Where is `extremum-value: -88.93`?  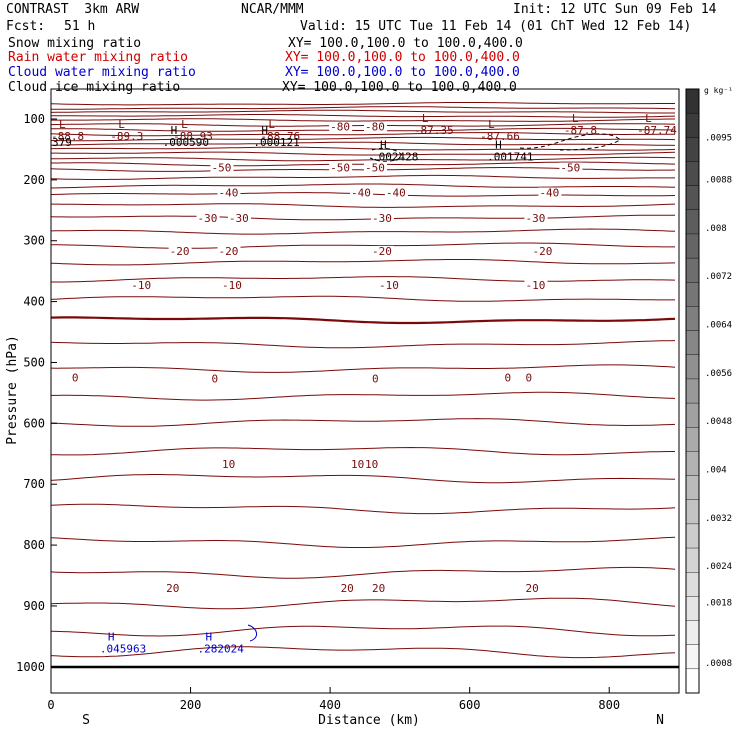
extremum-value: -88.93 is located at coordinates (193, 136).